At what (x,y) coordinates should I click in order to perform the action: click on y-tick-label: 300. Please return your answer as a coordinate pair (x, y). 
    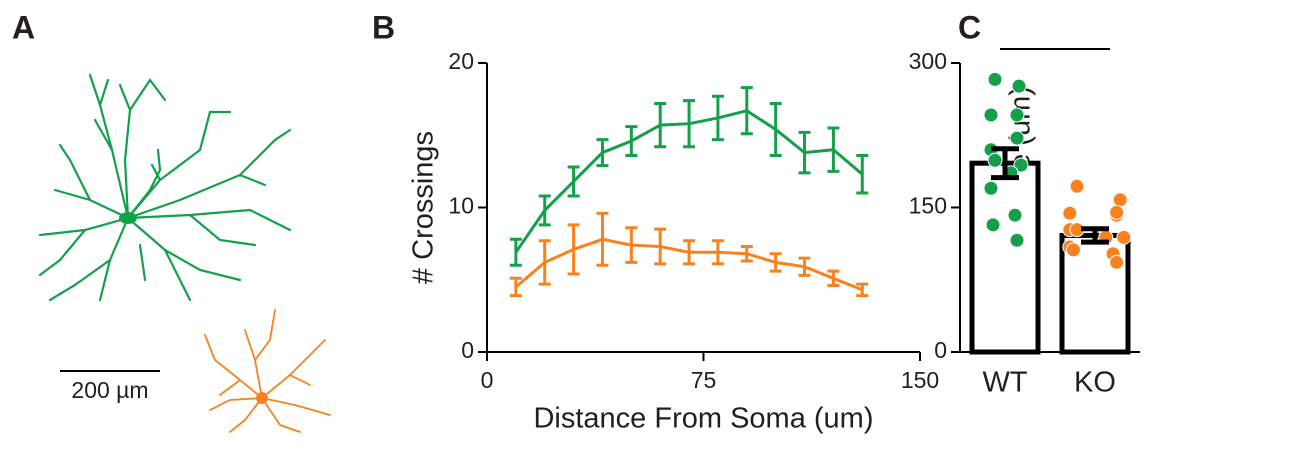
    Looking at the image, I should click on (928, 61).